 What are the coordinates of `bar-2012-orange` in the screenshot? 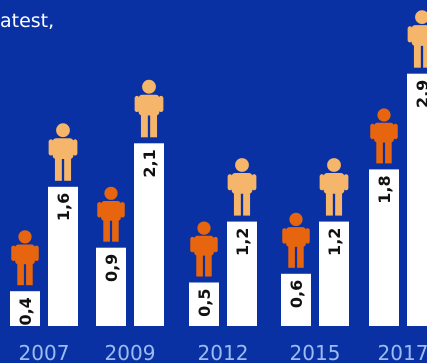 It's located at (204, 304).